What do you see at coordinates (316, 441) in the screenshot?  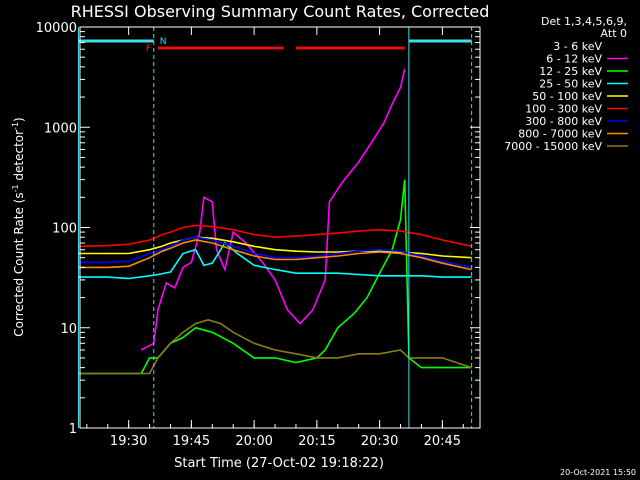 I see `x-tick-label-4: 20:15` at bounding box center [316, 441].